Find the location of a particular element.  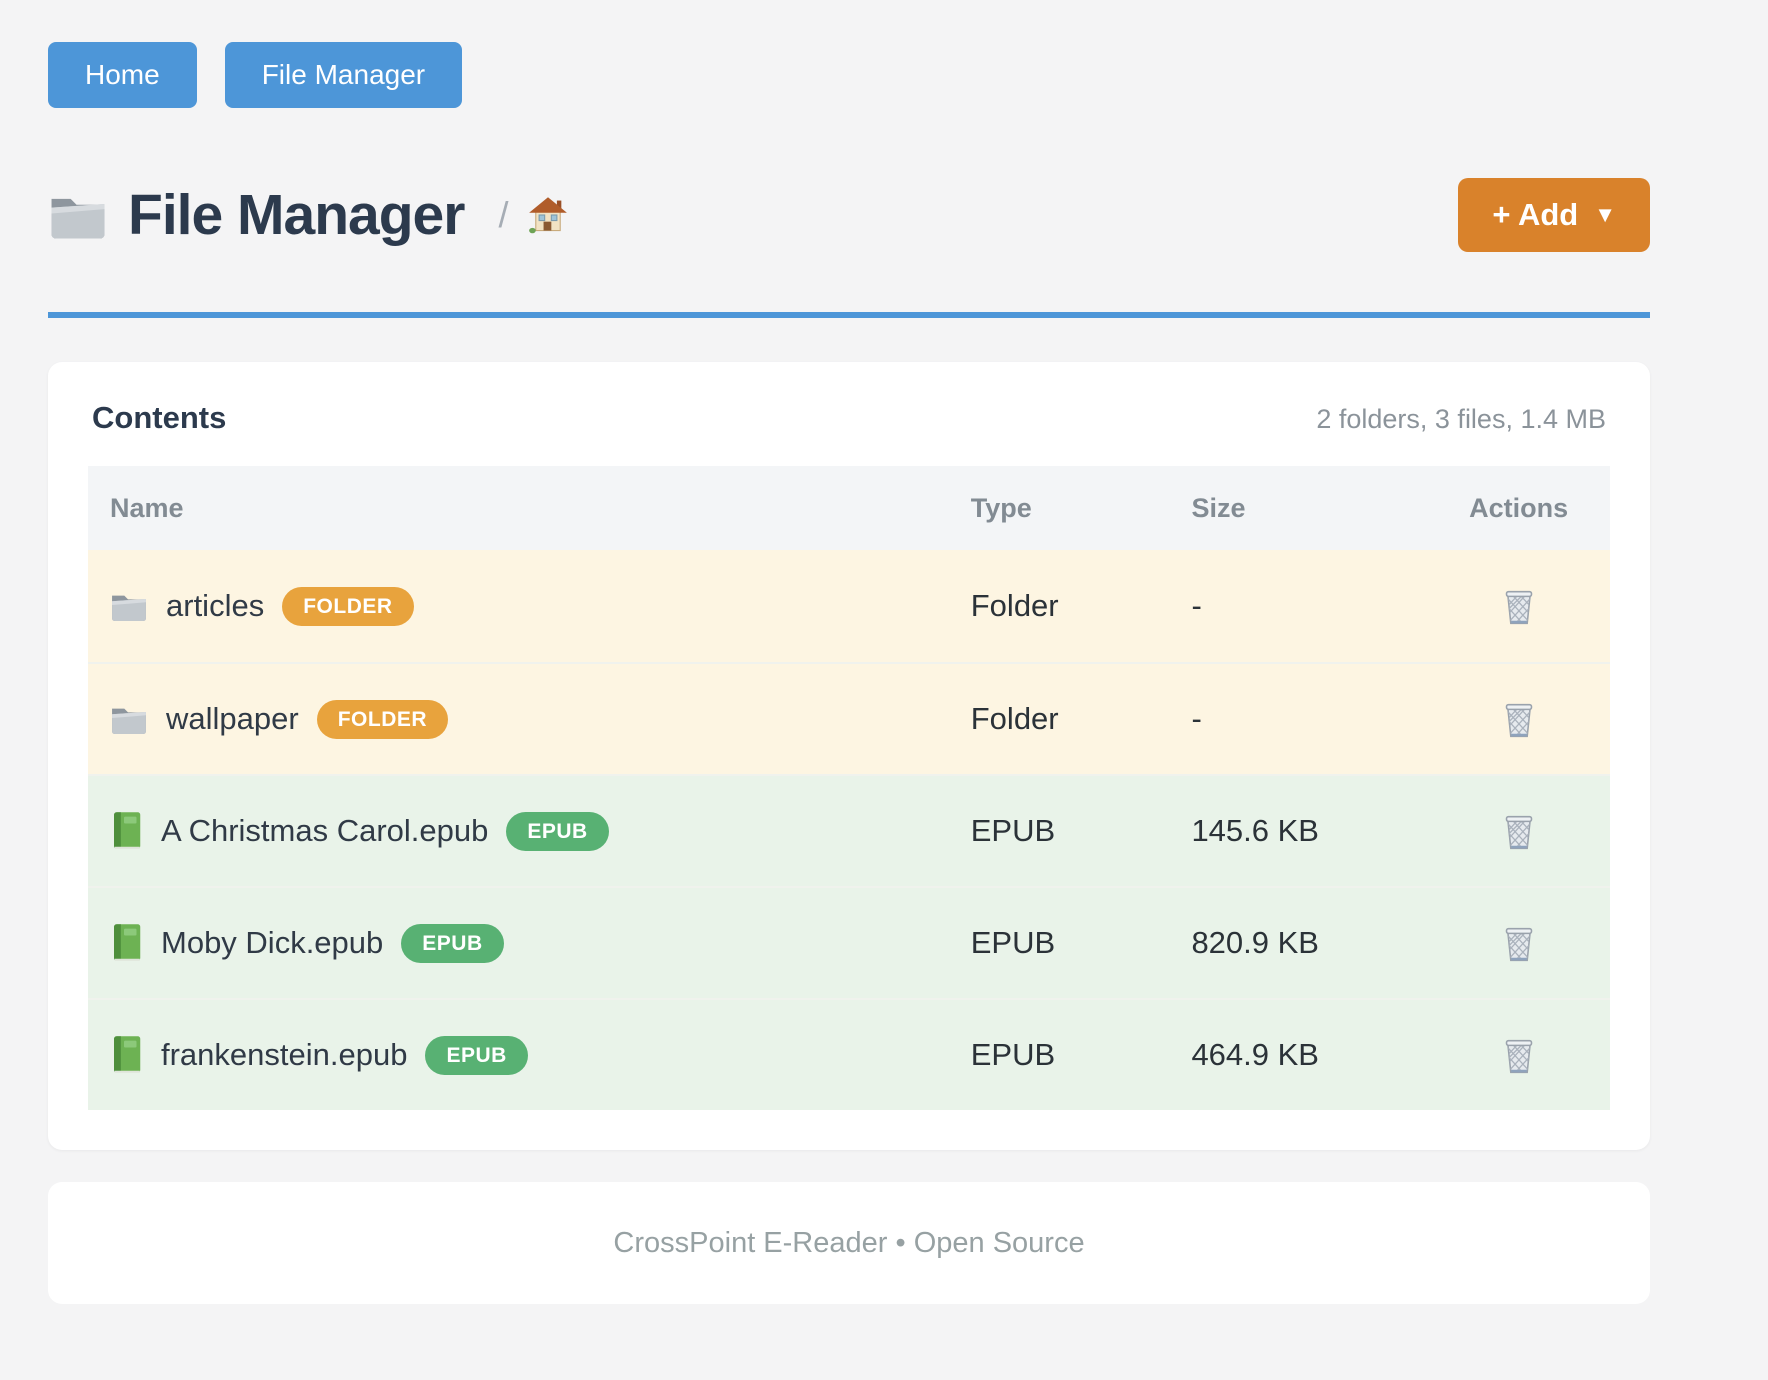

column-header-name: Name is located at coordinates (147, 507).